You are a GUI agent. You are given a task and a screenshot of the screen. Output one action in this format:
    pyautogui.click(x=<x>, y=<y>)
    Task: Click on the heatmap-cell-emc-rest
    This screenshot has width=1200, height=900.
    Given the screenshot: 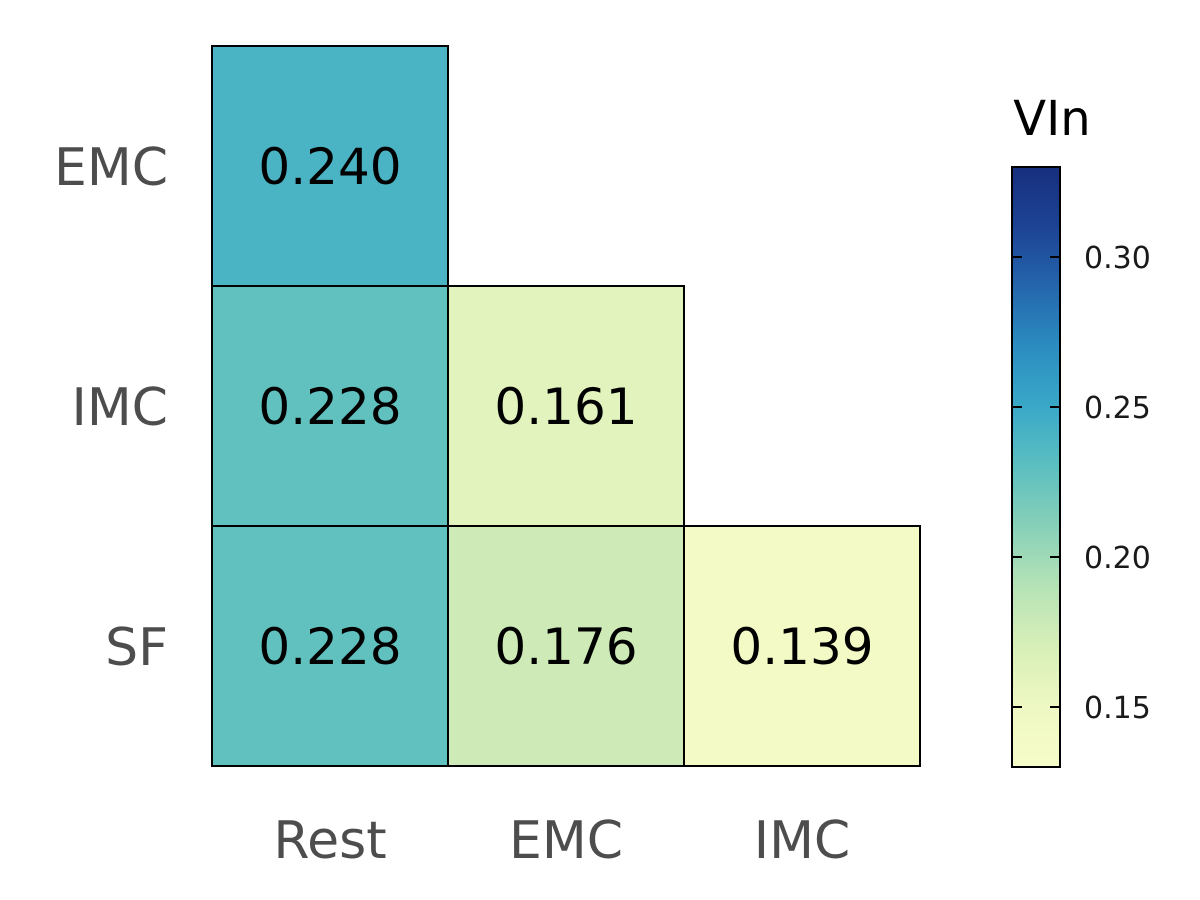 What is the action you would take?
    pyautogui.click(x=330, y=166)
    